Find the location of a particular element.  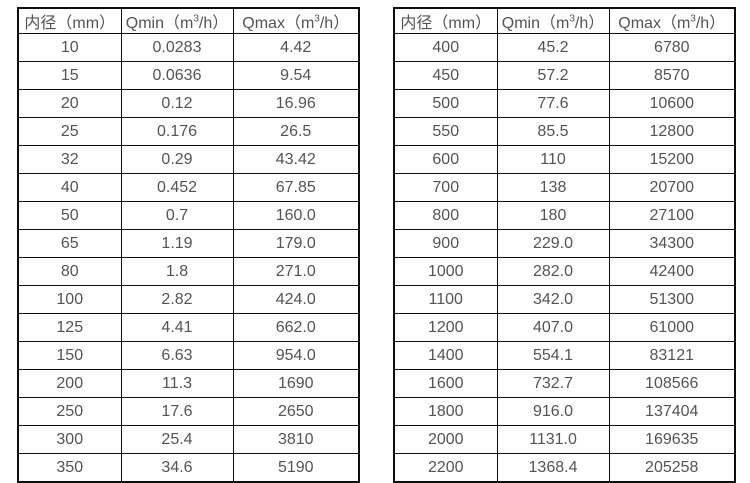

table-row: 900 229.0 34300 is located at coordinates (564, 243).